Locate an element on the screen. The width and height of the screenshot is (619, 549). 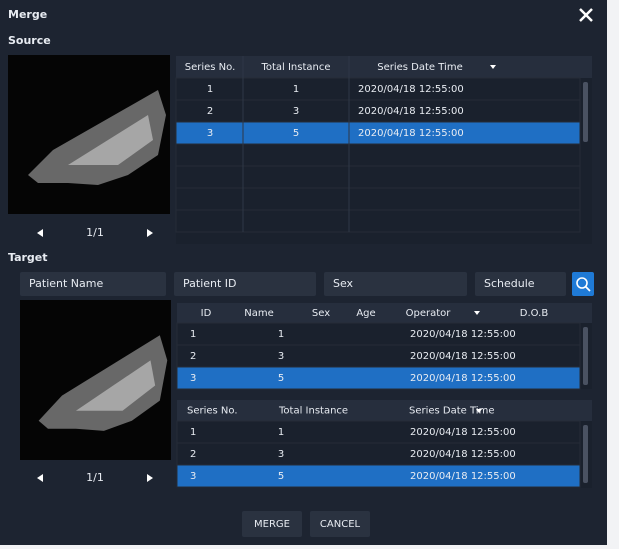
field-label: Patient Name is located at coordinates (66, 283).